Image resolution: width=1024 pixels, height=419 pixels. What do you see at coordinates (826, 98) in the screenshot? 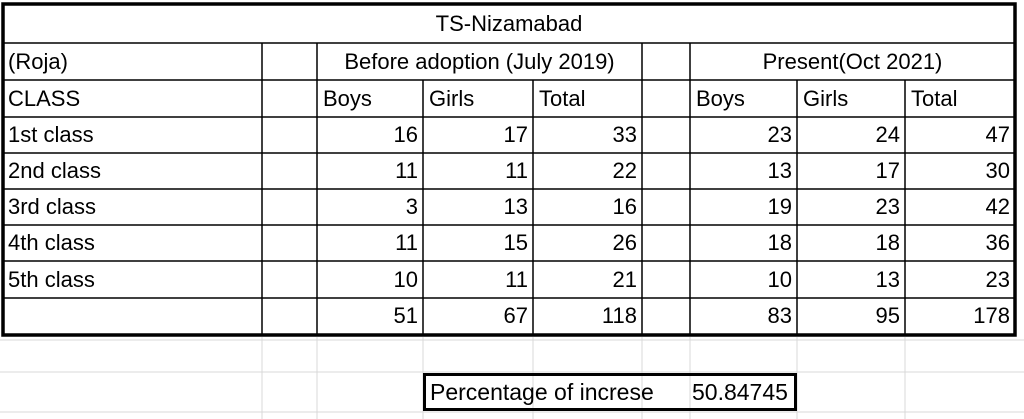
I see `present-girls-header: Girls` at bounding box center [826, 98].